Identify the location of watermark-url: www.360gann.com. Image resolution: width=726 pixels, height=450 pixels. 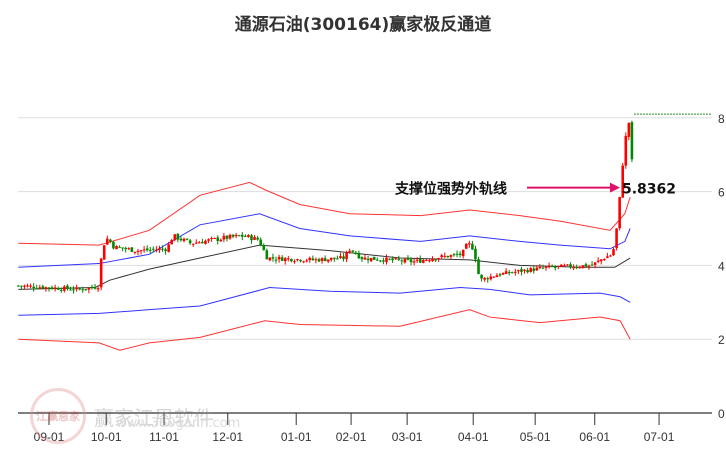
(178, 423).